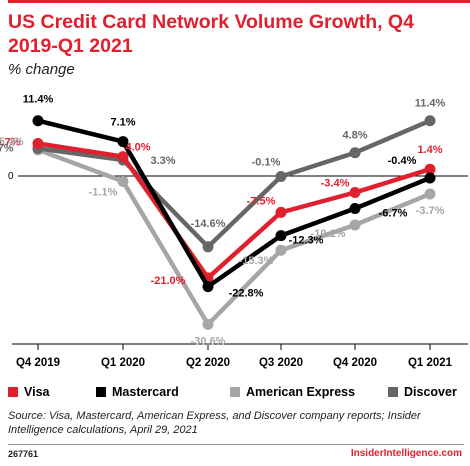  Describe the element at coordinates (122, 123) in the screenshot. I see `data-label: 7.1%` at that location.